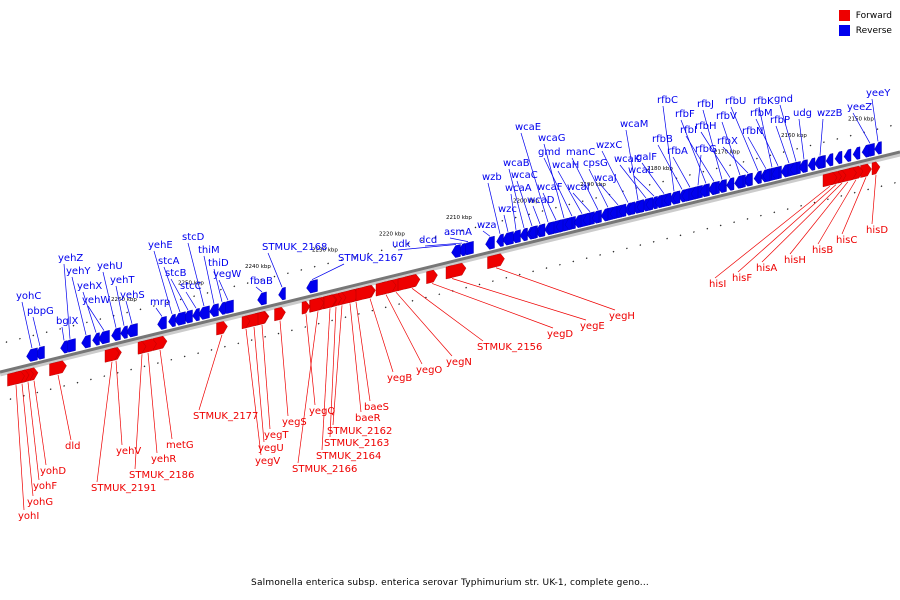 The image size is (900, 600). Describe the element at coordinates (861, 120) in the screenshot. I see `scale-label: 2150 kbp` at that location.